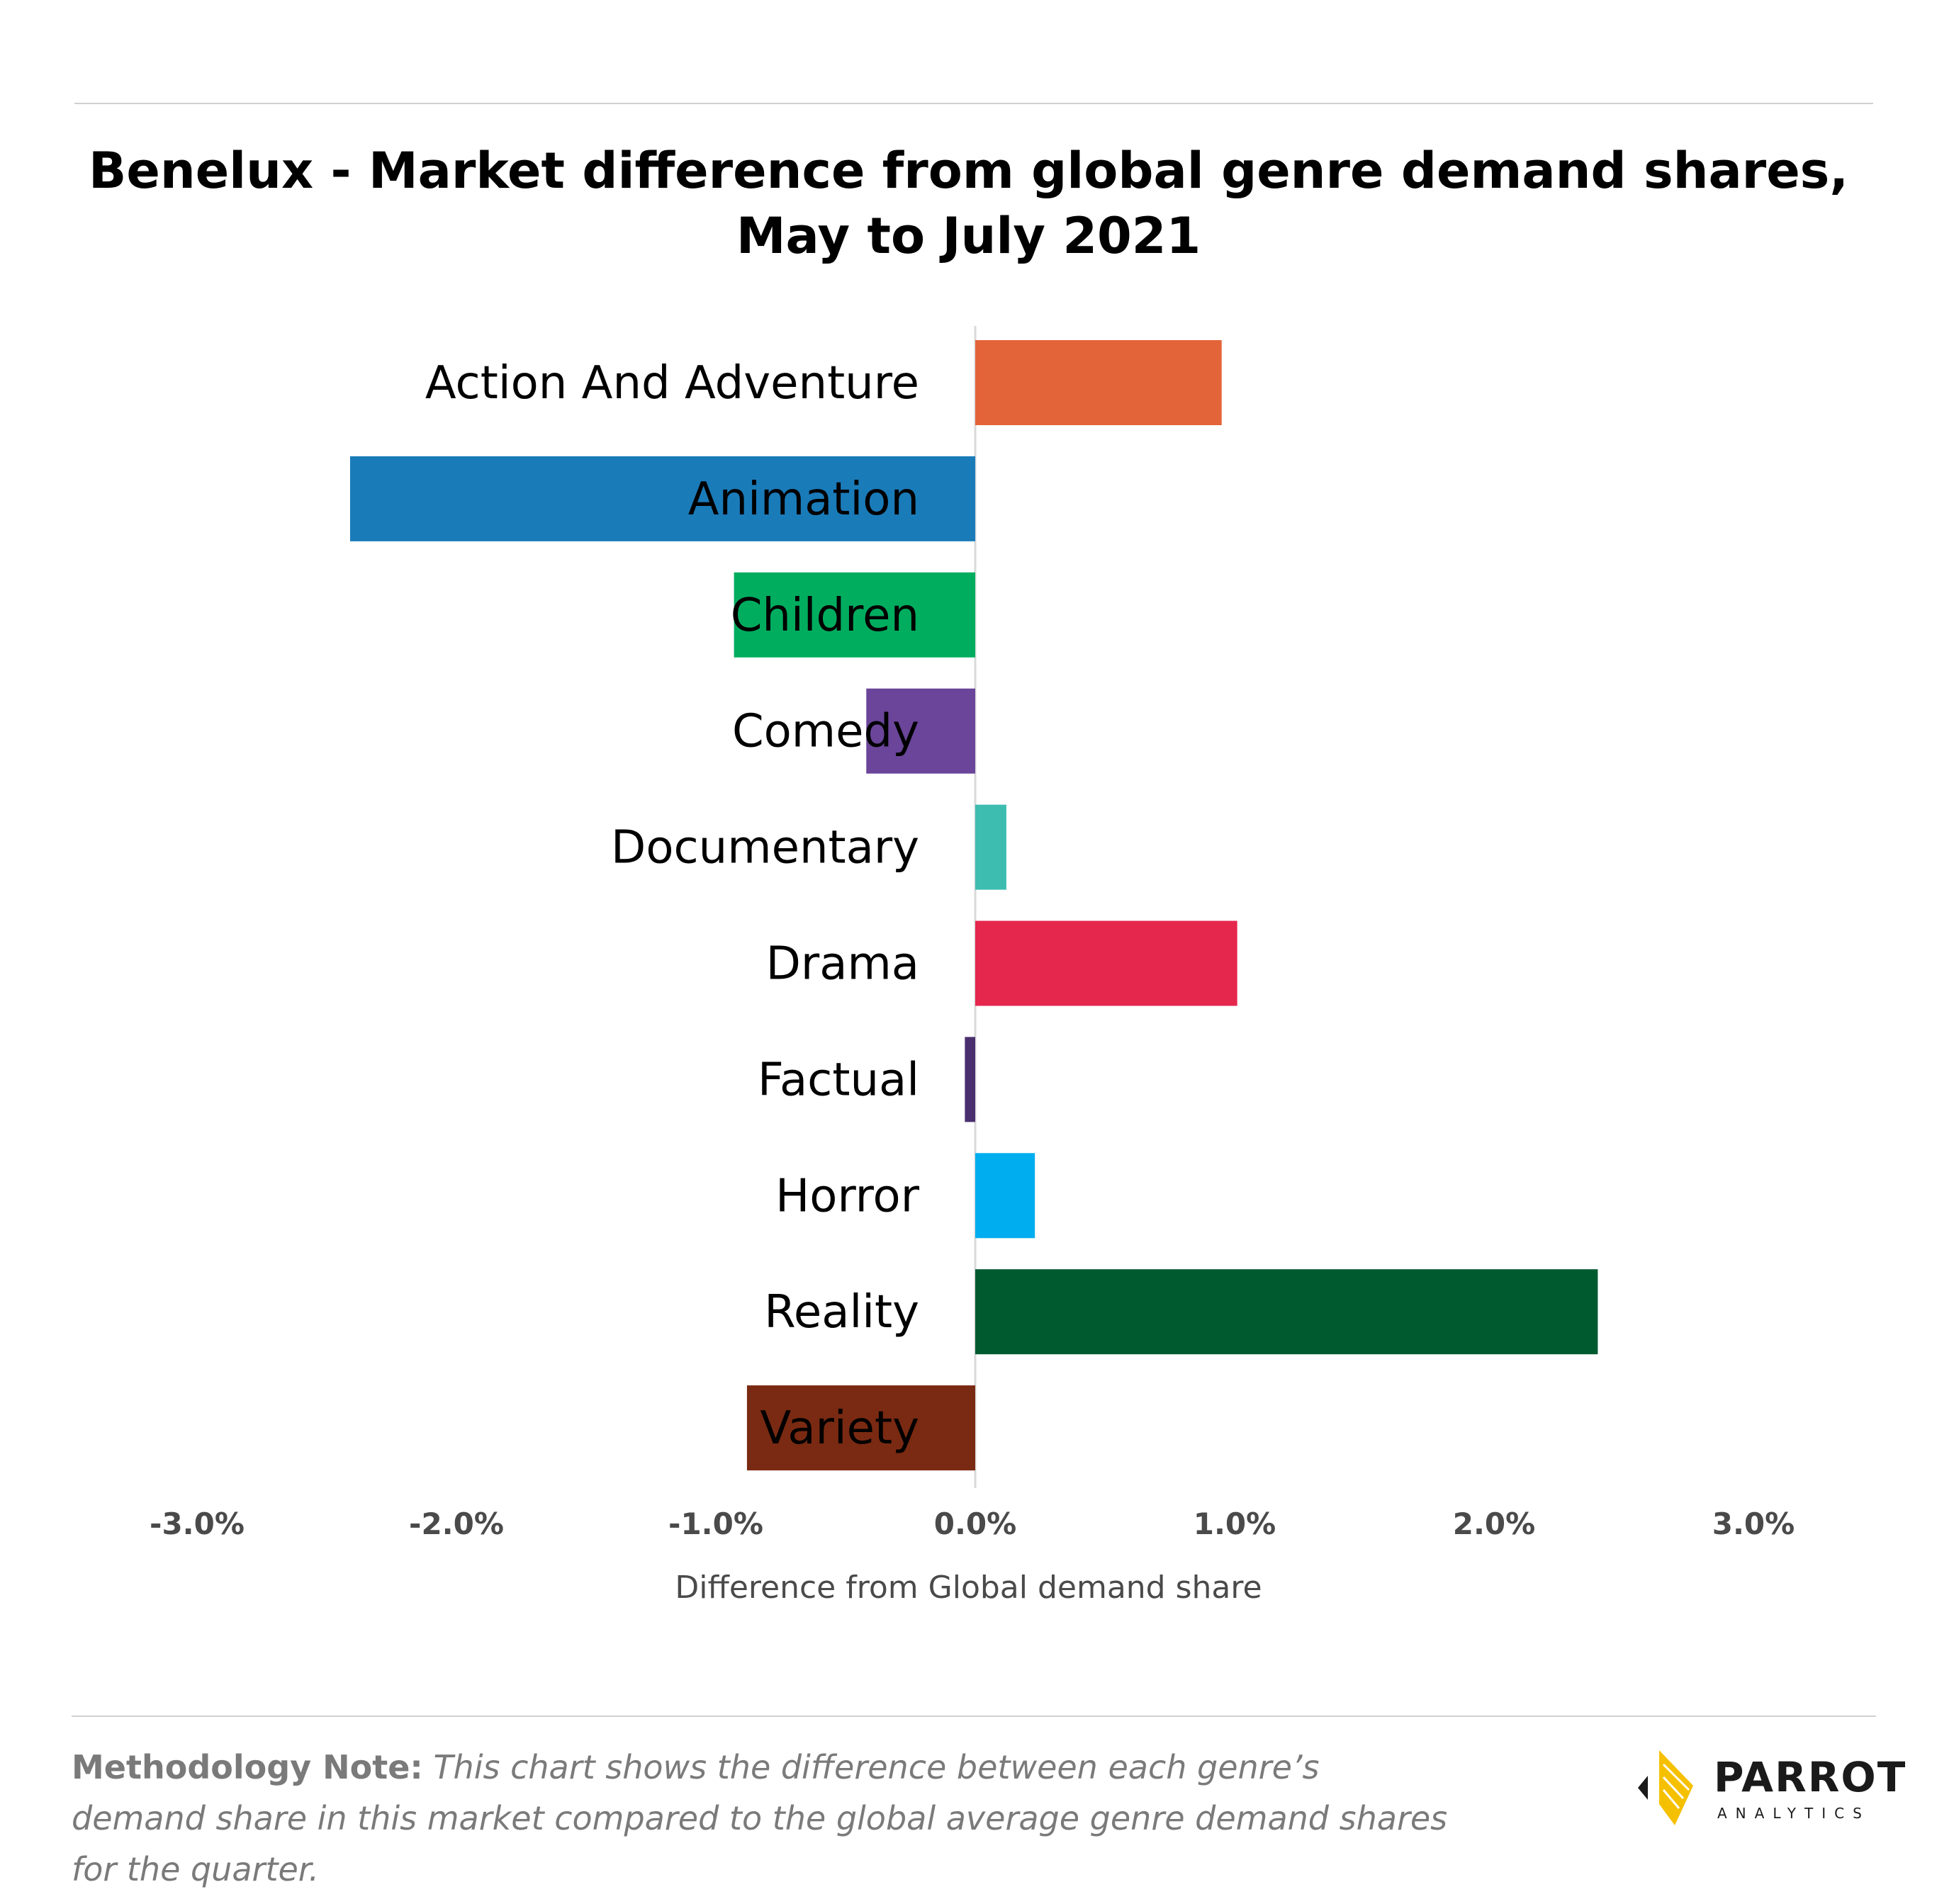  Describe the element at coordinates (1810, 1777) in the screenshot. I see `logo-name: PARROT` at that location.